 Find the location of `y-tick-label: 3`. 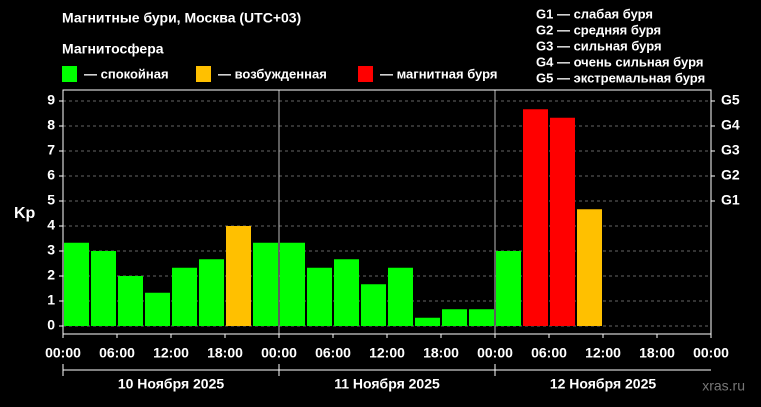

y-tick-label: 3 is located at coordinates (51, 250).